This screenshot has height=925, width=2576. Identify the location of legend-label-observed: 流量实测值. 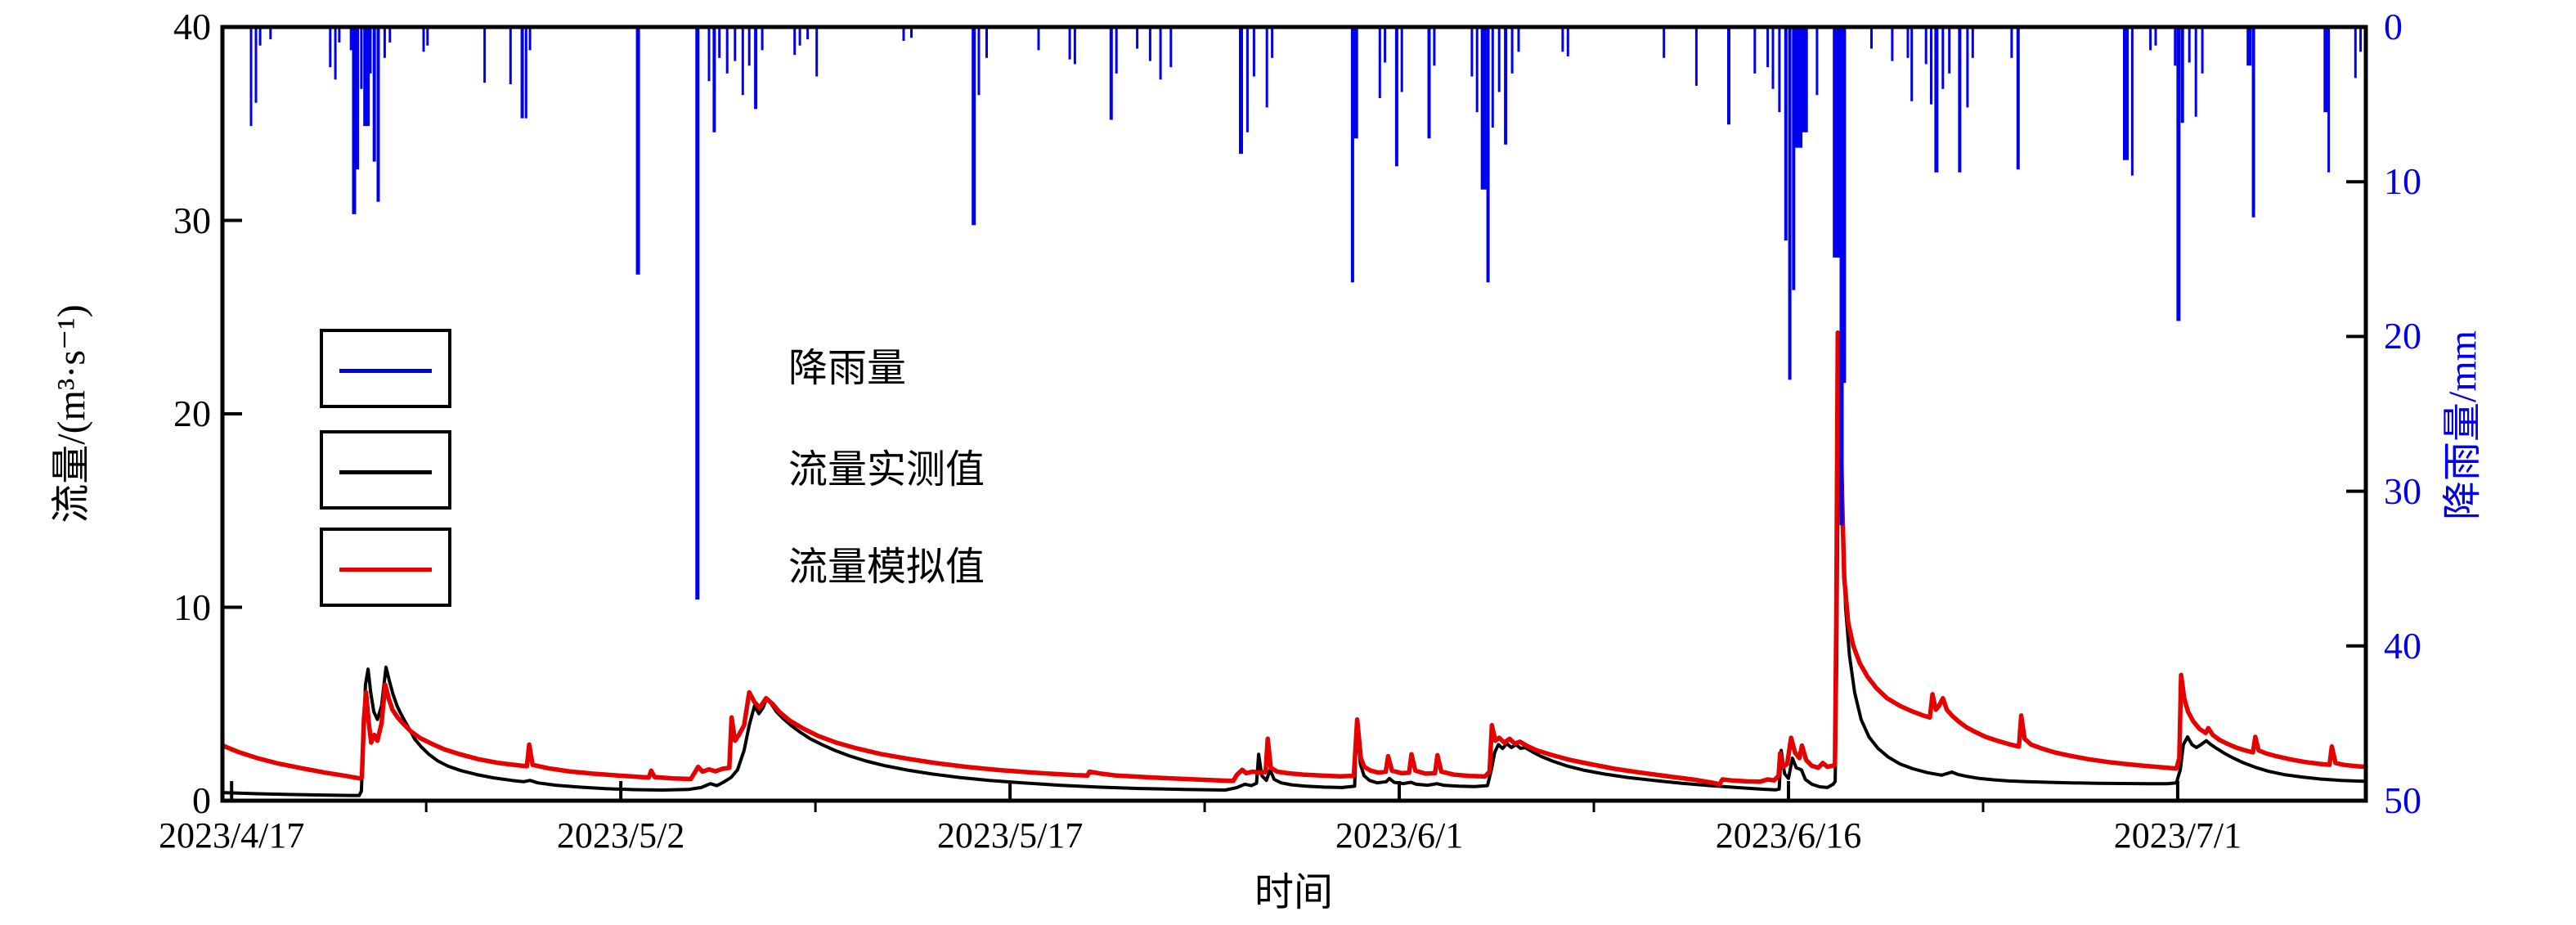
(886, 470).